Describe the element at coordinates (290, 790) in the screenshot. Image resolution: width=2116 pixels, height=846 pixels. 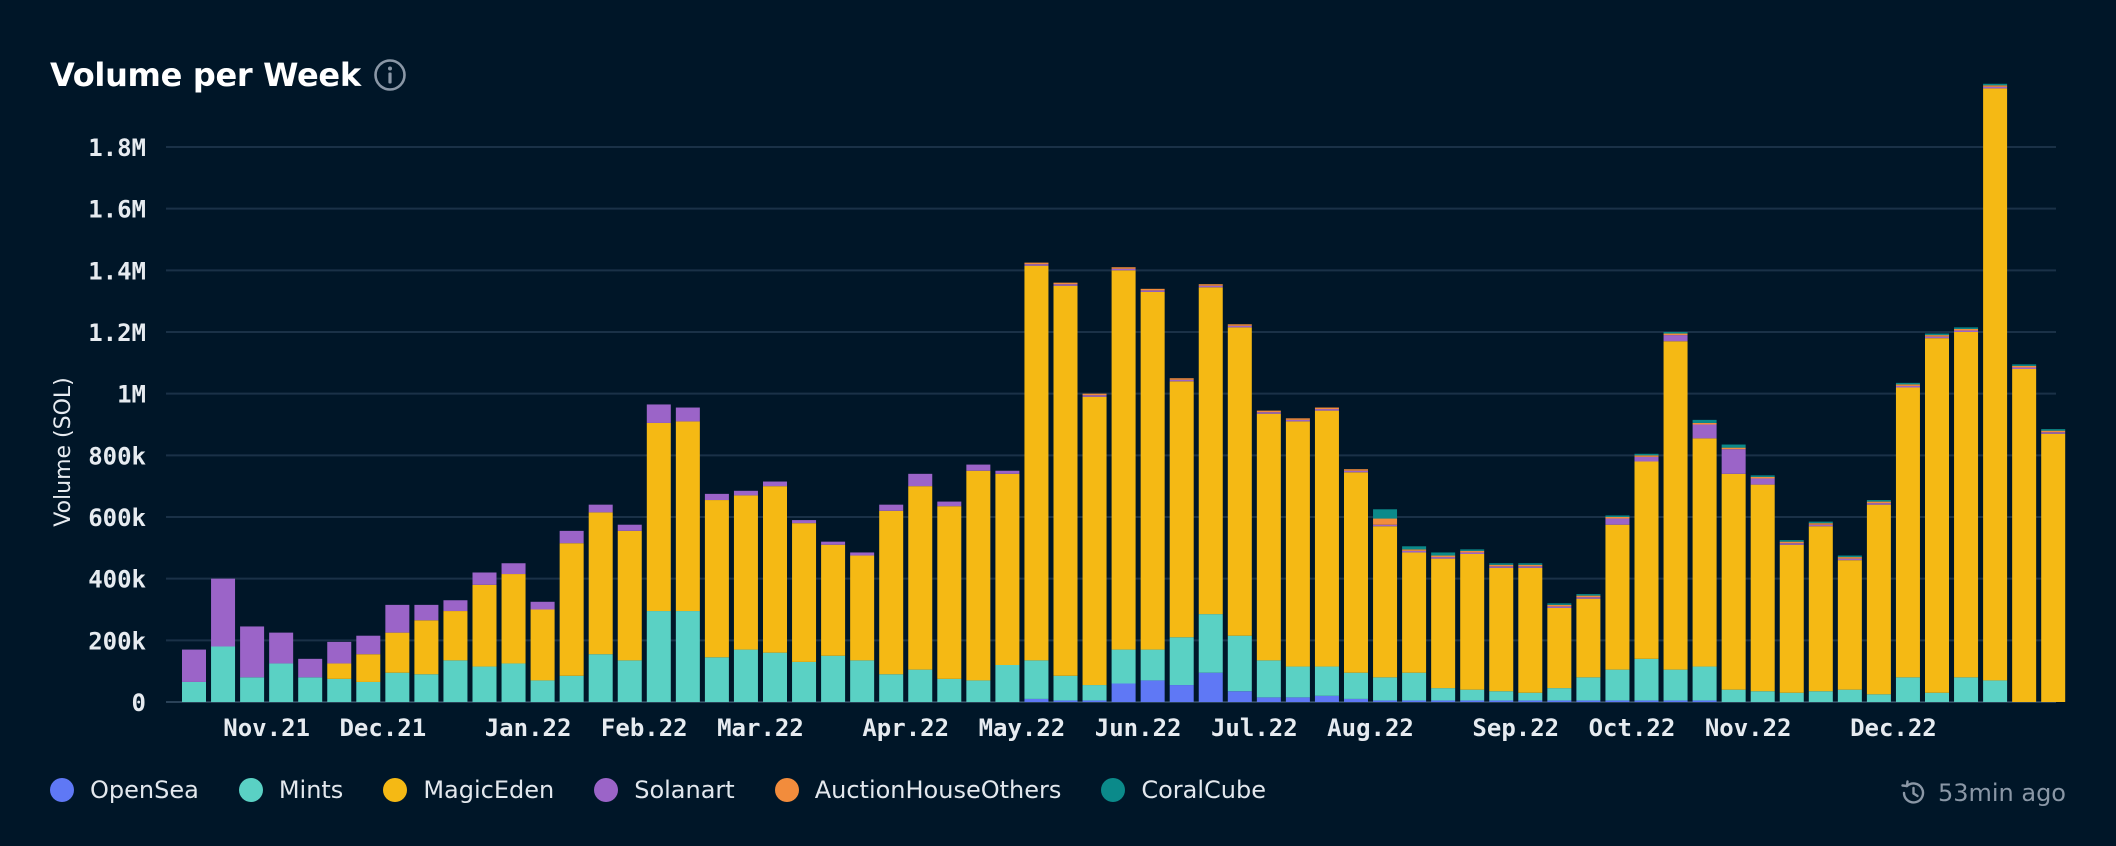
I see `legend-item-mints: Mints` at that location.